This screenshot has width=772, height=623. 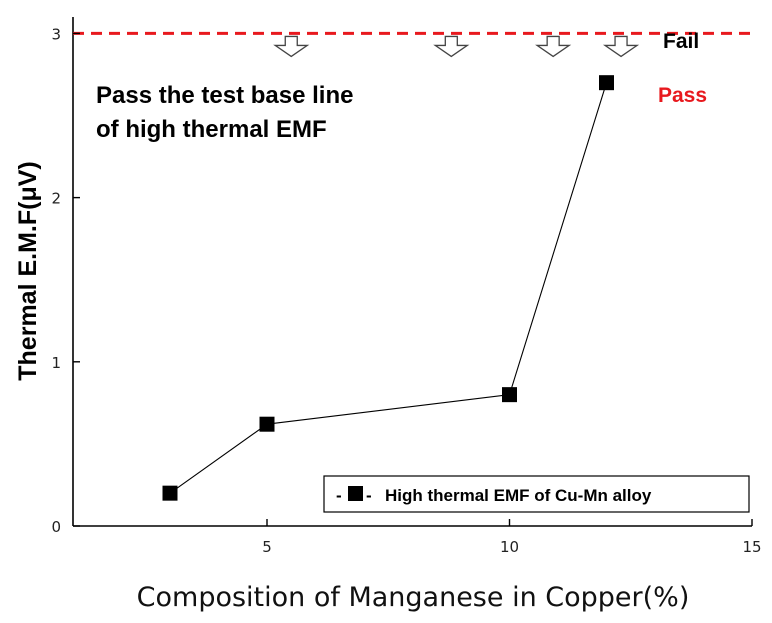 What do you see at coordinates (56, 199) in the screenshot?
I see `y-tick-label: 2` at bounding box center [56, 199].